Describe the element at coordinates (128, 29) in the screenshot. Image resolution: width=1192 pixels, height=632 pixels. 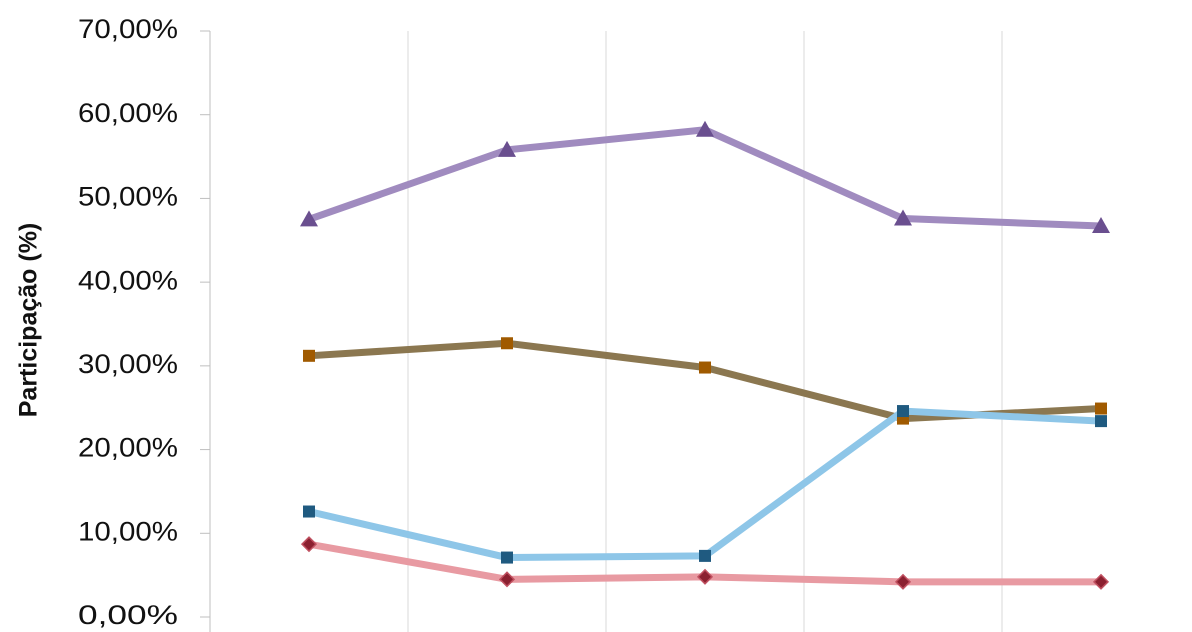
I see `y-tick-label: 70,00%` at that location.